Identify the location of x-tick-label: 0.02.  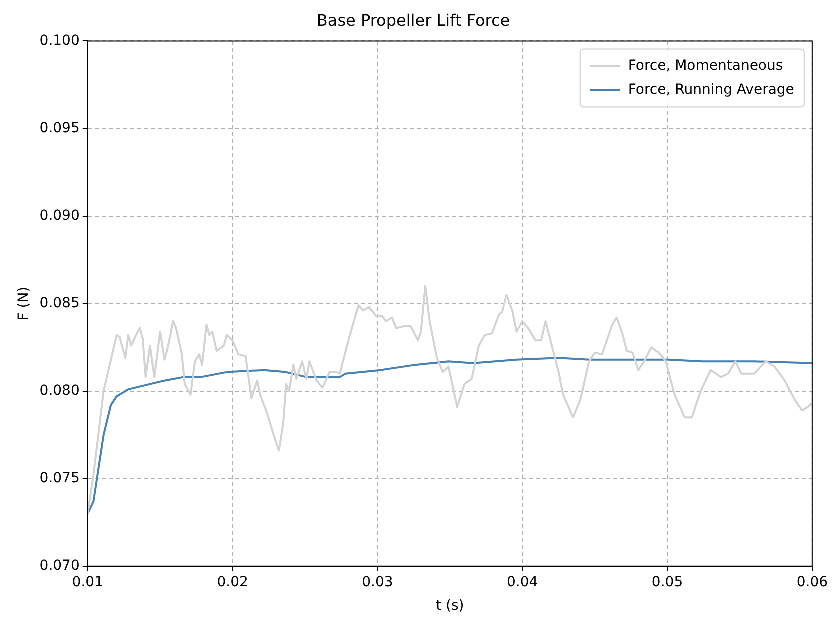
(232, 582).